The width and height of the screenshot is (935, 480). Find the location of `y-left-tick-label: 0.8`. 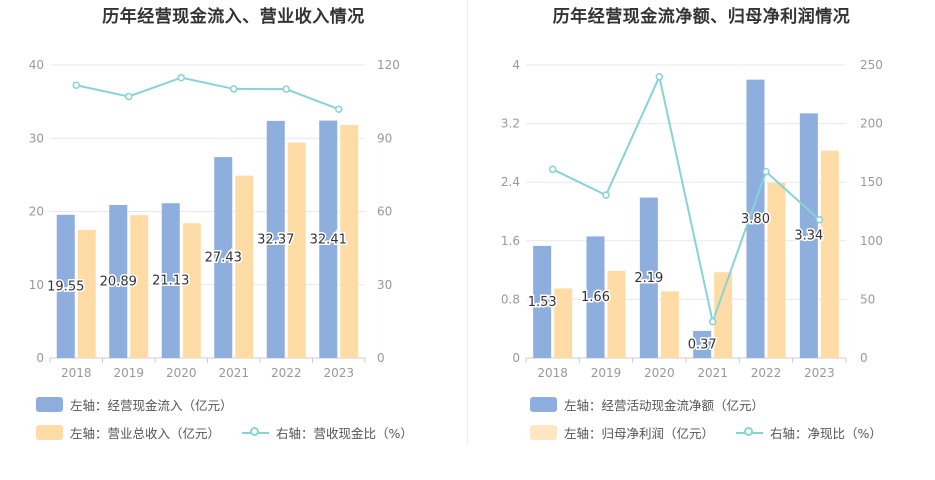

y-left-tick-label: 0.8 is located at coordinates (510, 299).